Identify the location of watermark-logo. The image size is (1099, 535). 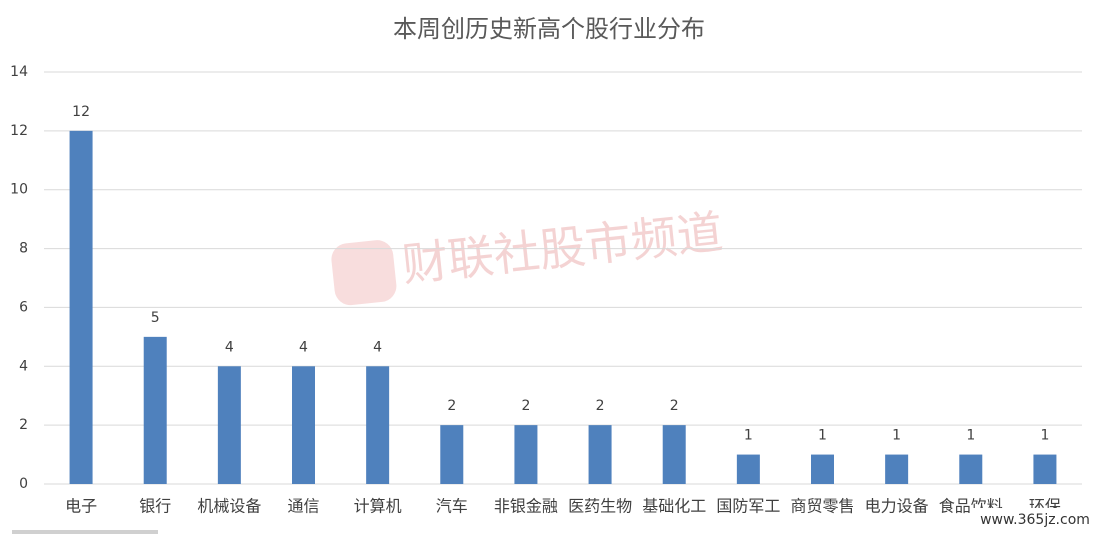
(364, 273).